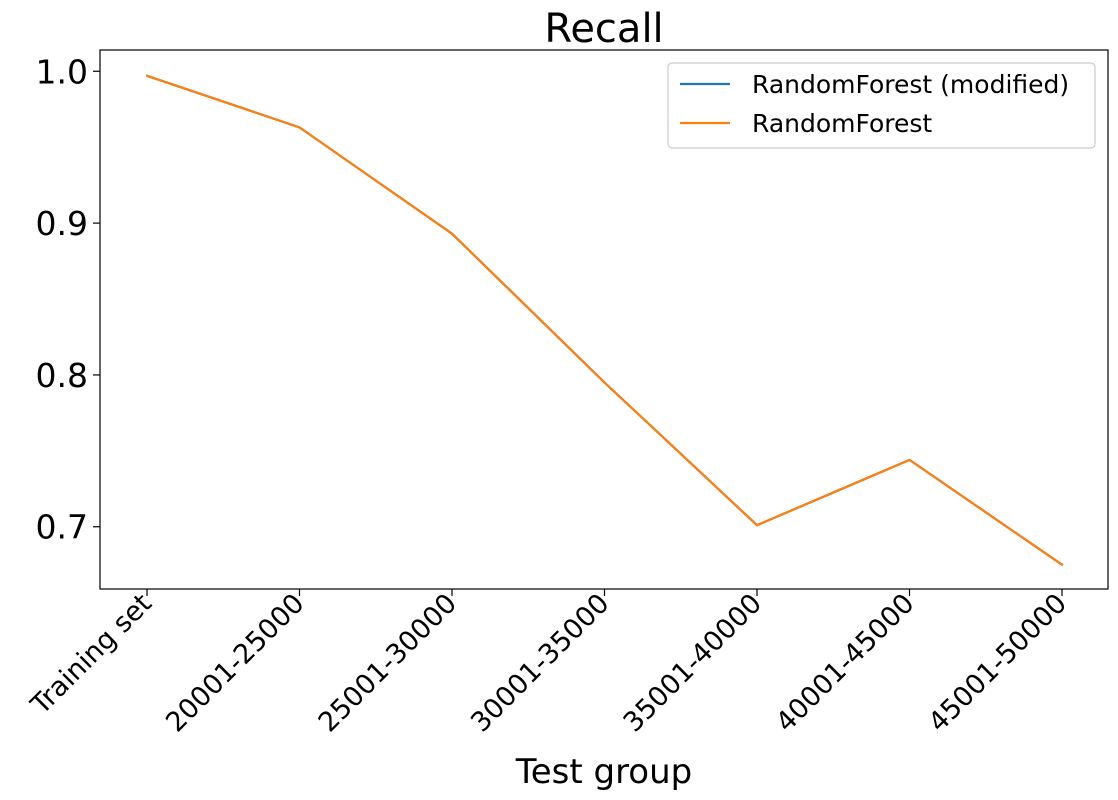 The width and height of the screenshot is (1118, 800). I want to click on x-tick-label: 40001-45000, so click(845, 663).